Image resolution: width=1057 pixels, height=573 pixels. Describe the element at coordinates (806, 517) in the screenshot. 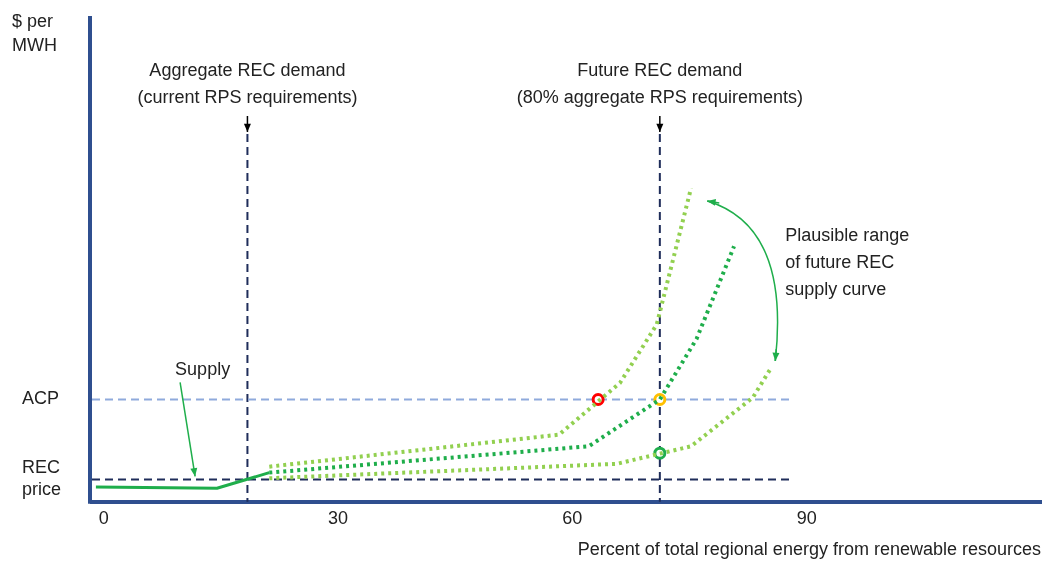

I see `x-tick-label: 90` at that location.